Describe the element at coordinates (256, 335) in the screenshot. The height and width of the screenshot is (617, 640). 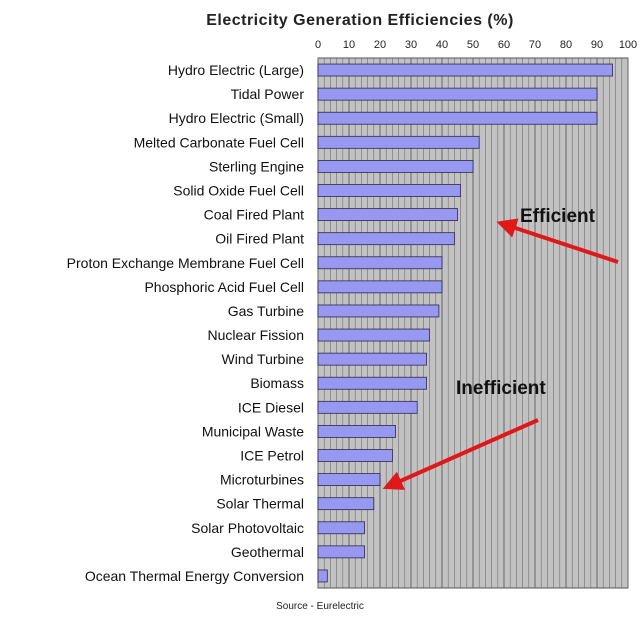
I see `category-label: Nuclear Fission` at that location.